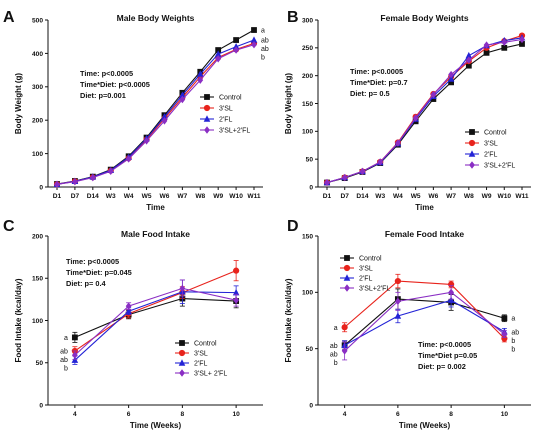 The height and width of the screenshot is (435, 550). What do you see at coordinates (111, 196) in the screenshot?
I see `x-tick-label: W3` at bounding box center [111, 196].